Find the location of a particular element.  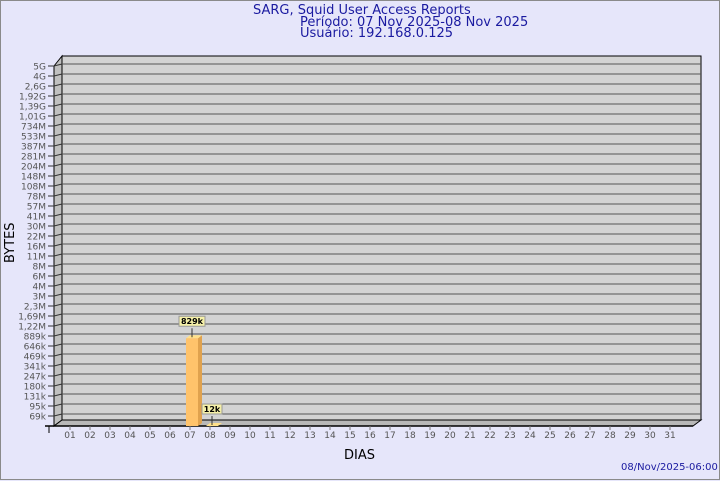

y-tick-label: 11M is located at coordinates (36, 258).